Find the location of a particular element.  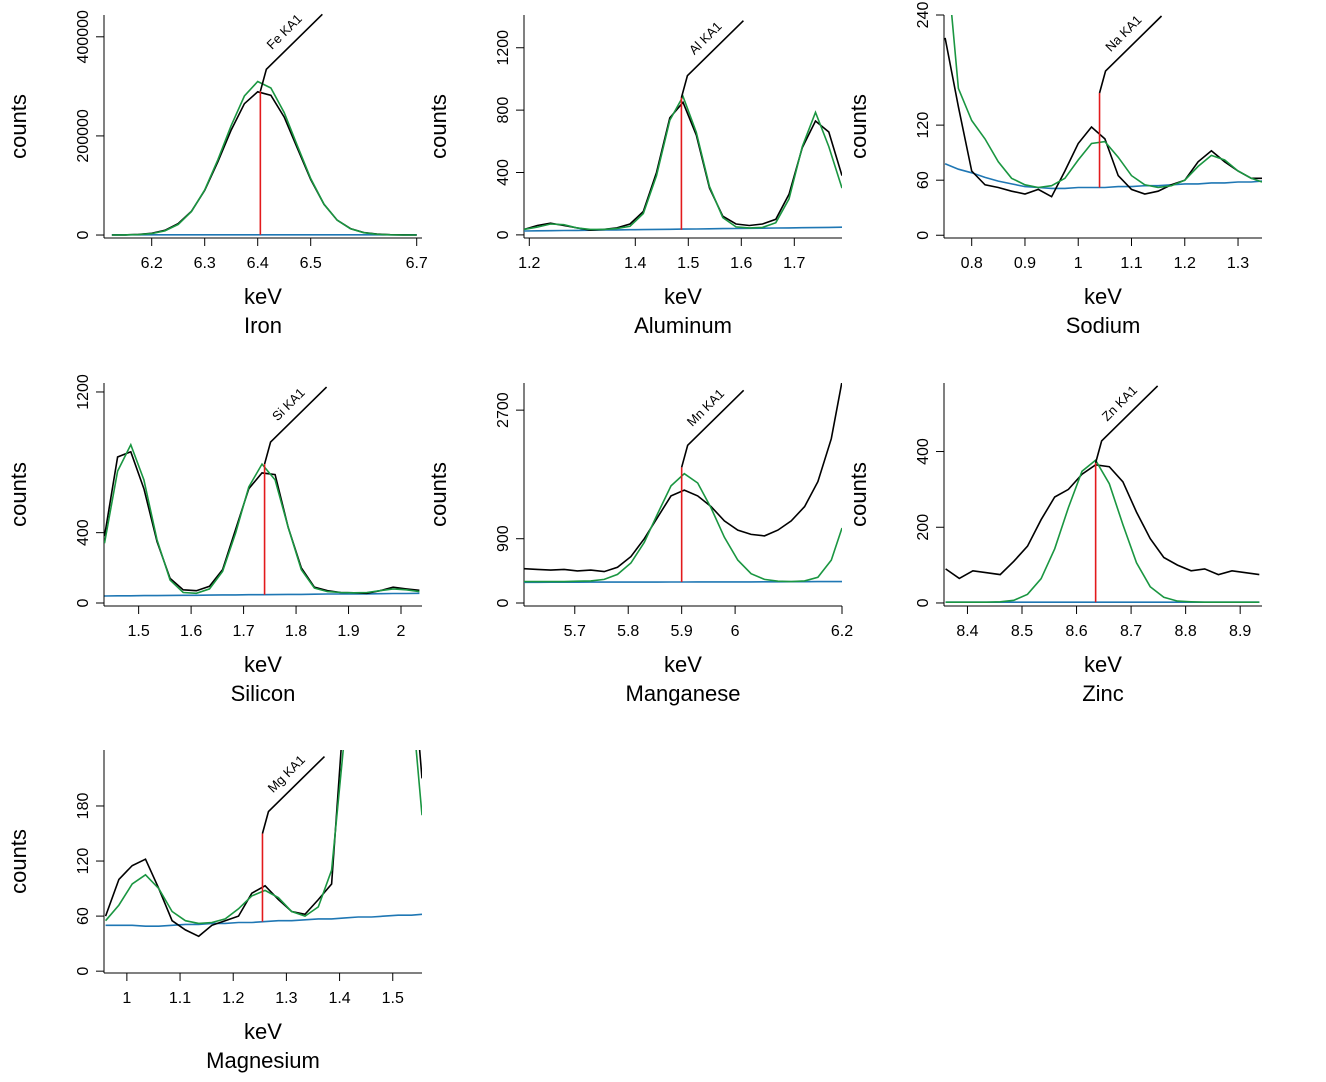

y-tick-label: 2700 is located at coordinates (503, 410).